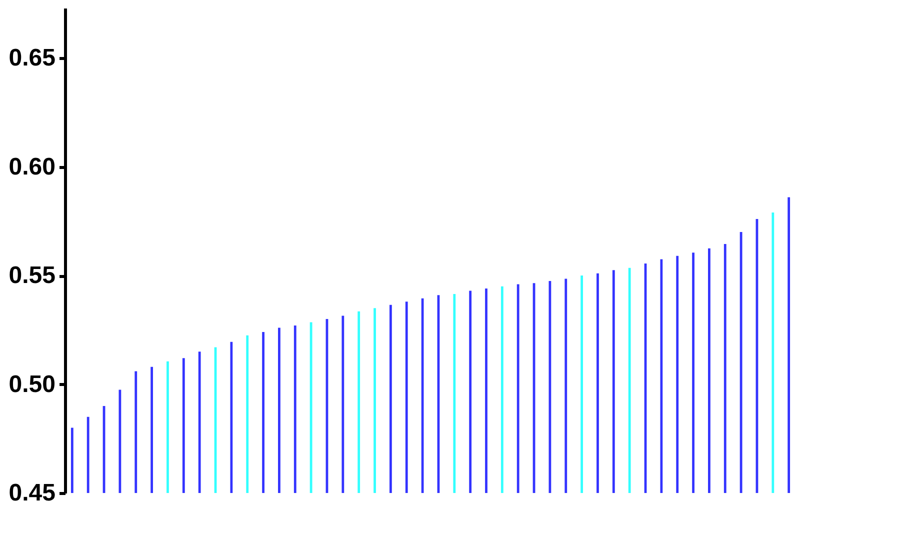 The image size is (897, 535). I want to click on y-tick-label: 0.50, so click(32, 384).